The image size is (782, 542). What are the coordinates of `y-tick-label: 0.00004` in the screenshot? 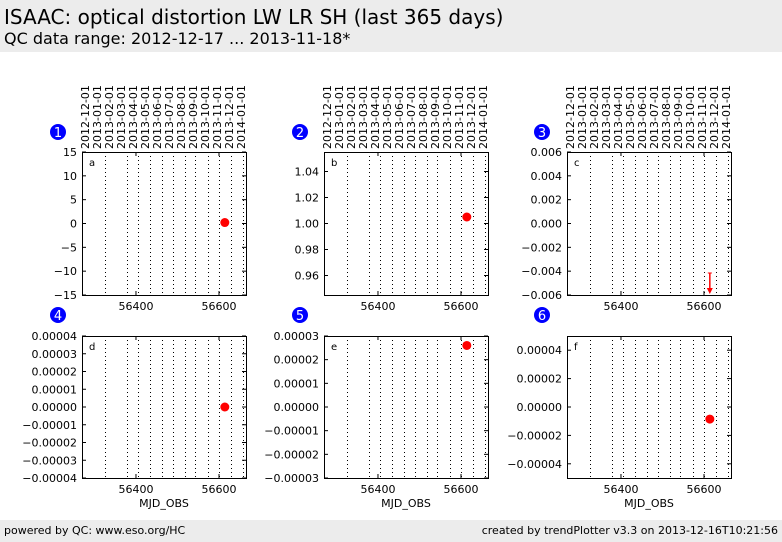 It's located at (540, 350).